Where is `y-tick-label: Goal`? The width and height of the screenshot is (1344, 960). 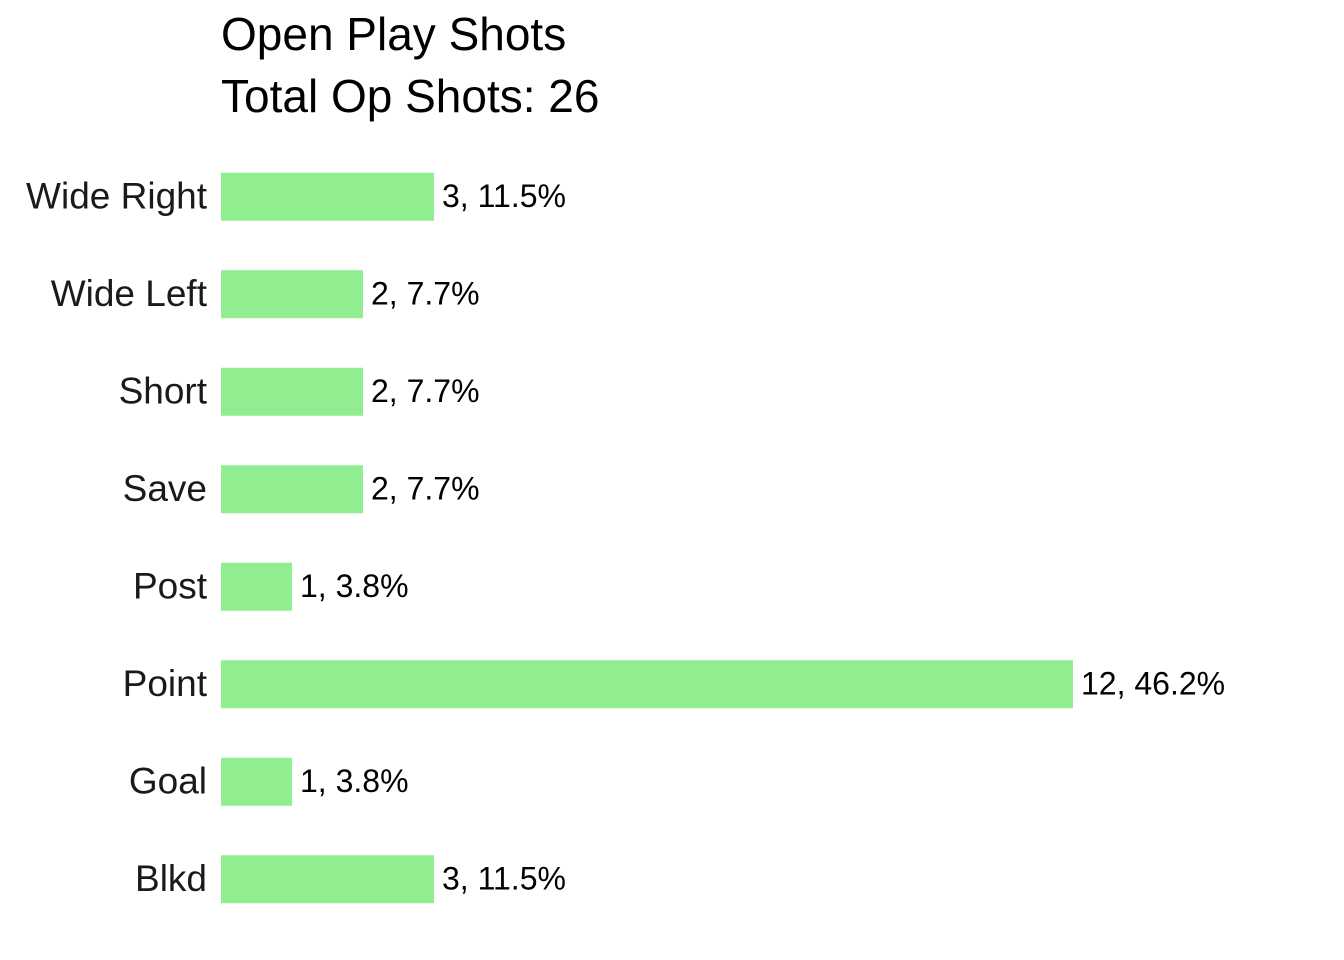
y-tick-label: Goal is located at coordinates (168, 781).